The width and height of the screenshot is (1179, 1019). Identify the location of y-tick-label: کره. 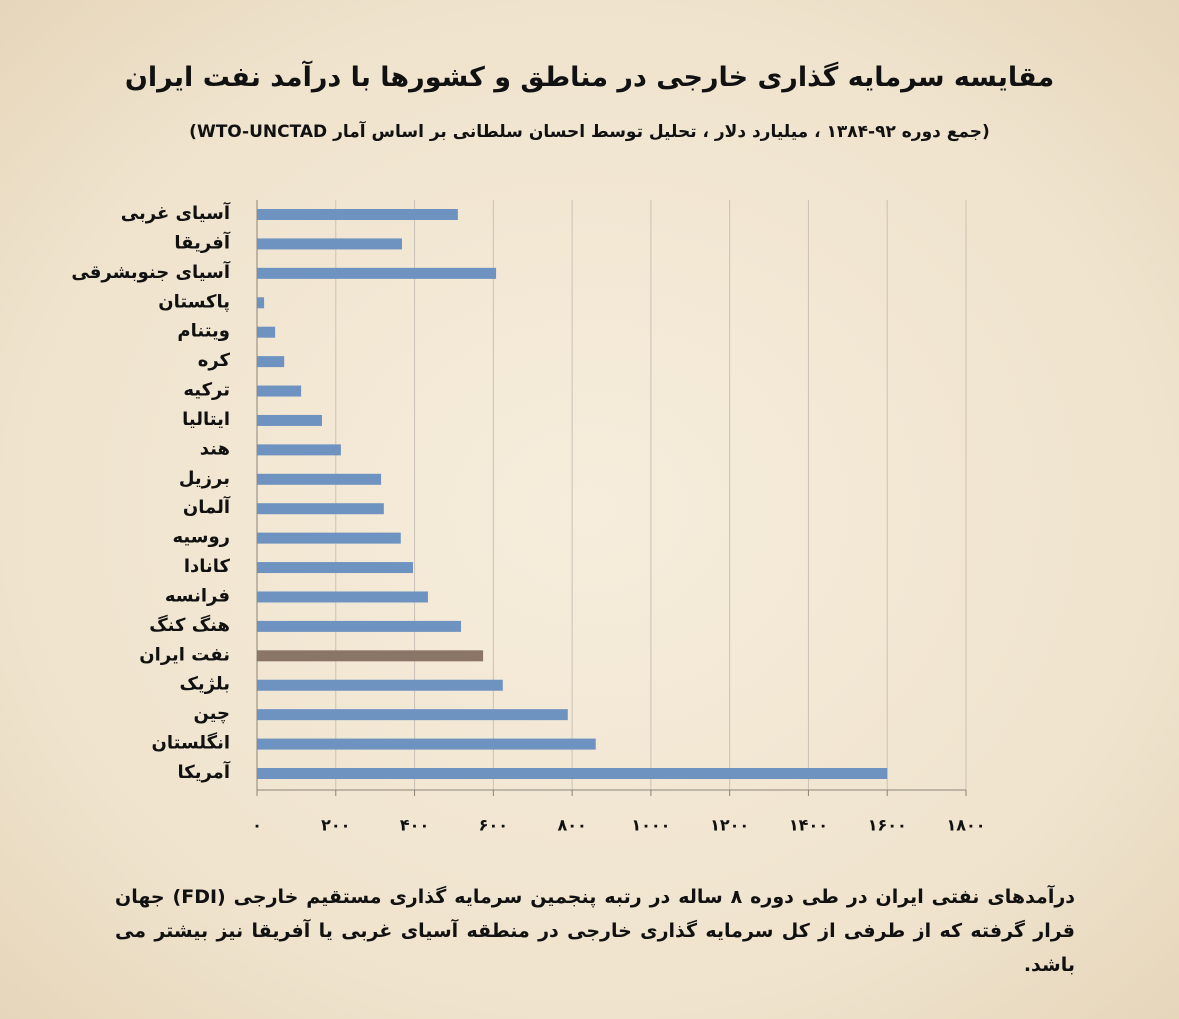
(214, 360).